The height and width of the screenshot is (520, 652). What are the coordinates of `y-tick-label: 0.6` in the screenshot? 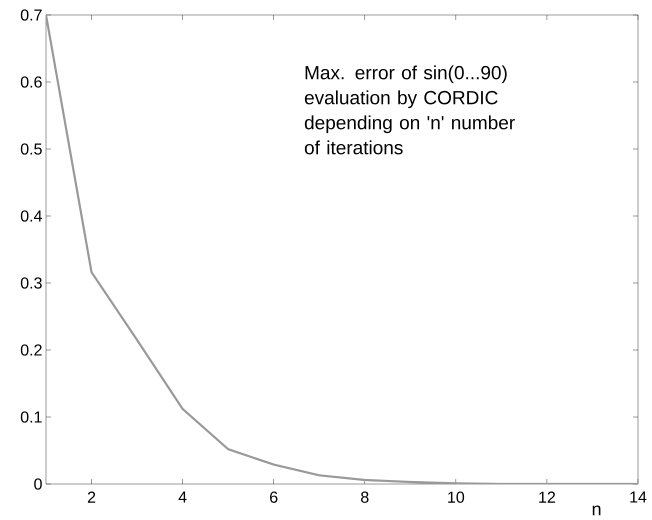 It's located at (31, 82).